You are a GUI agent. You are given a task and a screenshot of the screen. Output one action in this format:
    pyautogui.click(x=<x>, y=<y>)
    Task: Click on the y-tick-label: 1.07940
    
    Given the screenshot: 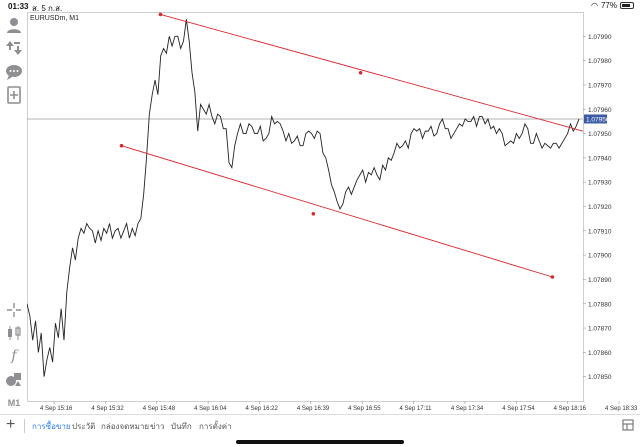 What is the action you would take?
    pyautogui.click(x=600, y=158)
    